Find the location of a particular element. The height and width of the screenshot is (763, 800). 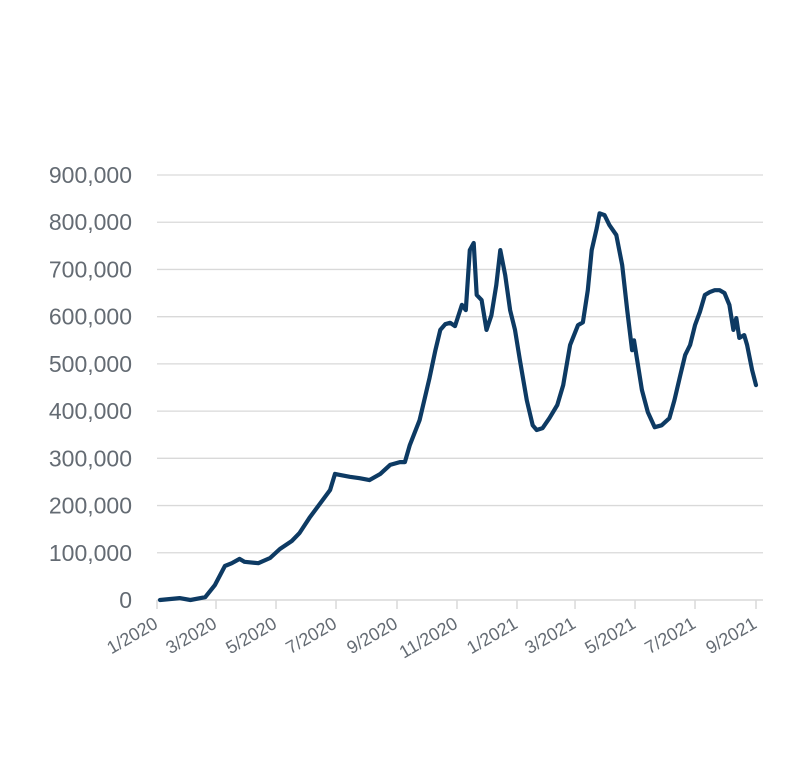

x-tick-label: 5/2020 is located at coordinates (251, 635).